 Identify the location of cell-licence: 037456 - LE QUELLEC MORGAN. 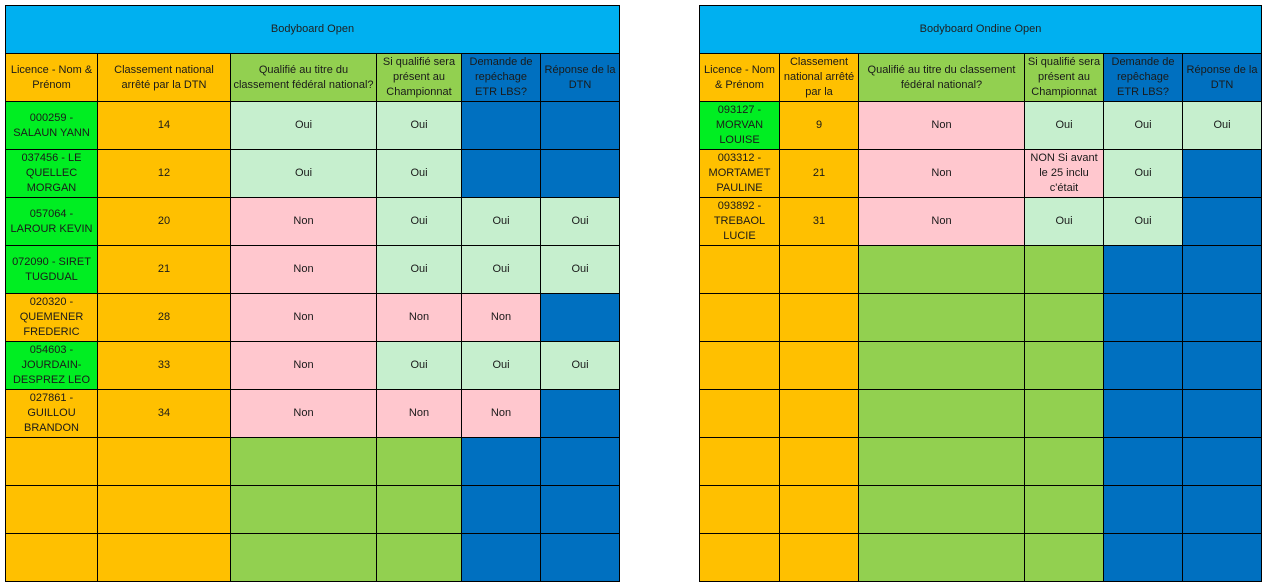
(51, 173).